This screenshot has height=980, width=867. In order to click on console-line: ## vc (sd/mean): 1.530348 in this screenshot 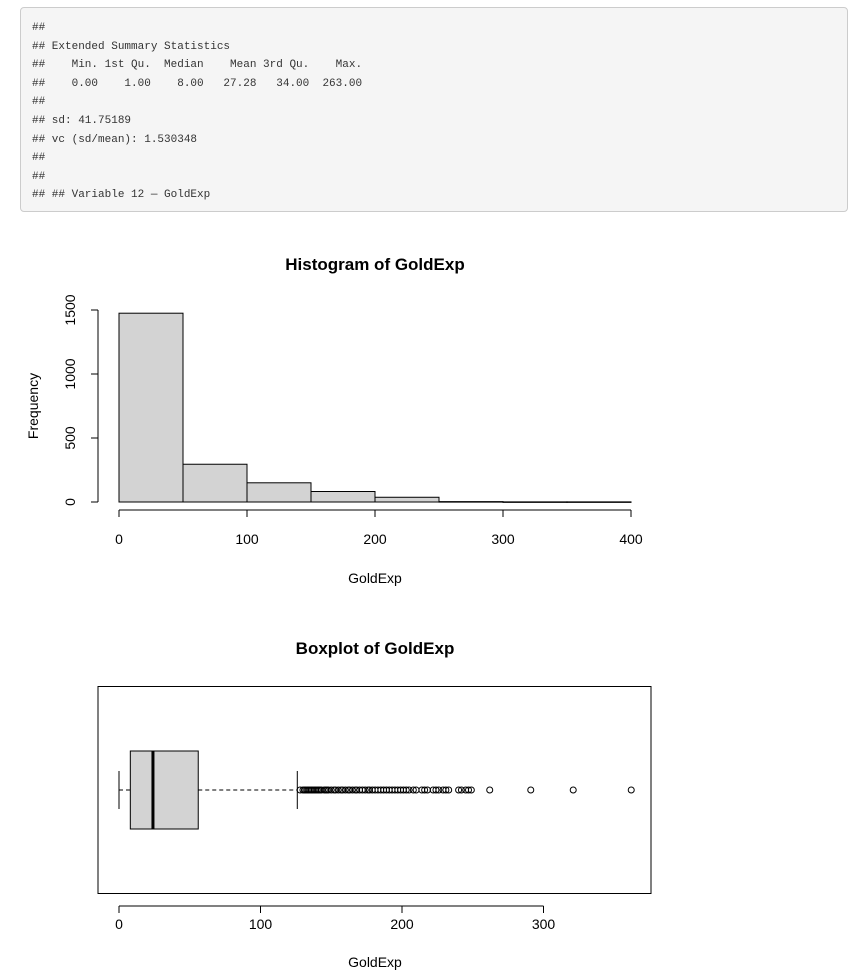, I will do `click(115, 139)`.